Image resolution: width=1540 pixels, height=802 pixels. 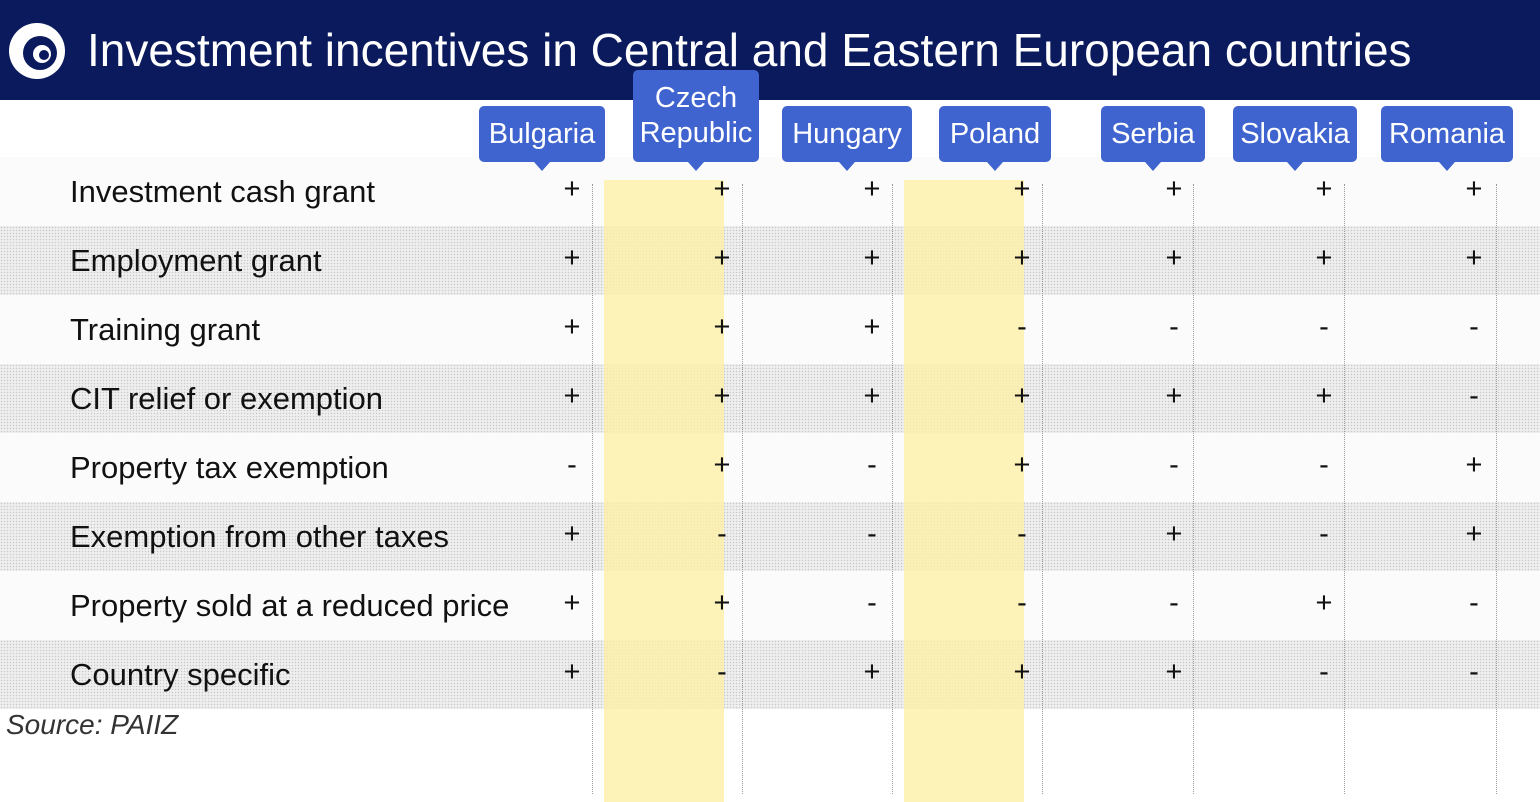 What do you see at coordinates (1447, 138) in the screenshot?
I see `country-header: Romania` at bounding box center [1447, 138].